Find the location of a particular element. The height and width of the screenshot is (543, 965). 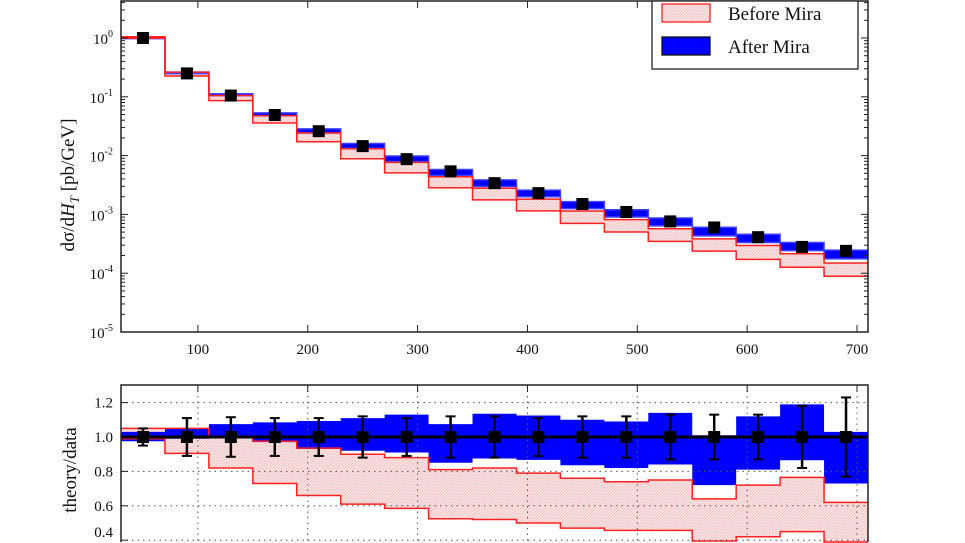

legend-swatch-after-mira is located at coordinates (686, 46).